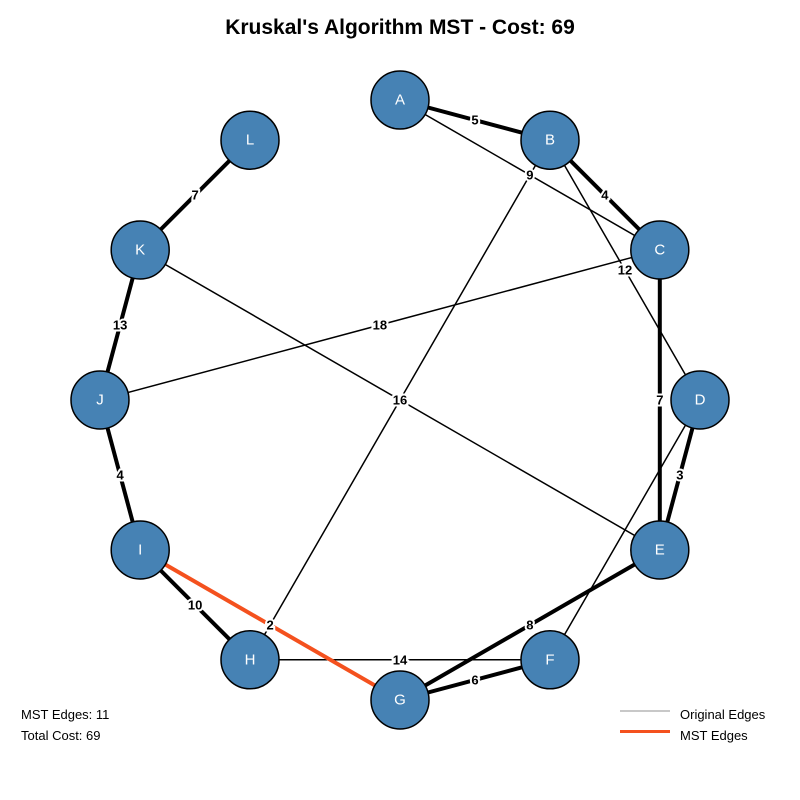  I want to click on node-label: J, so click(100, 400).